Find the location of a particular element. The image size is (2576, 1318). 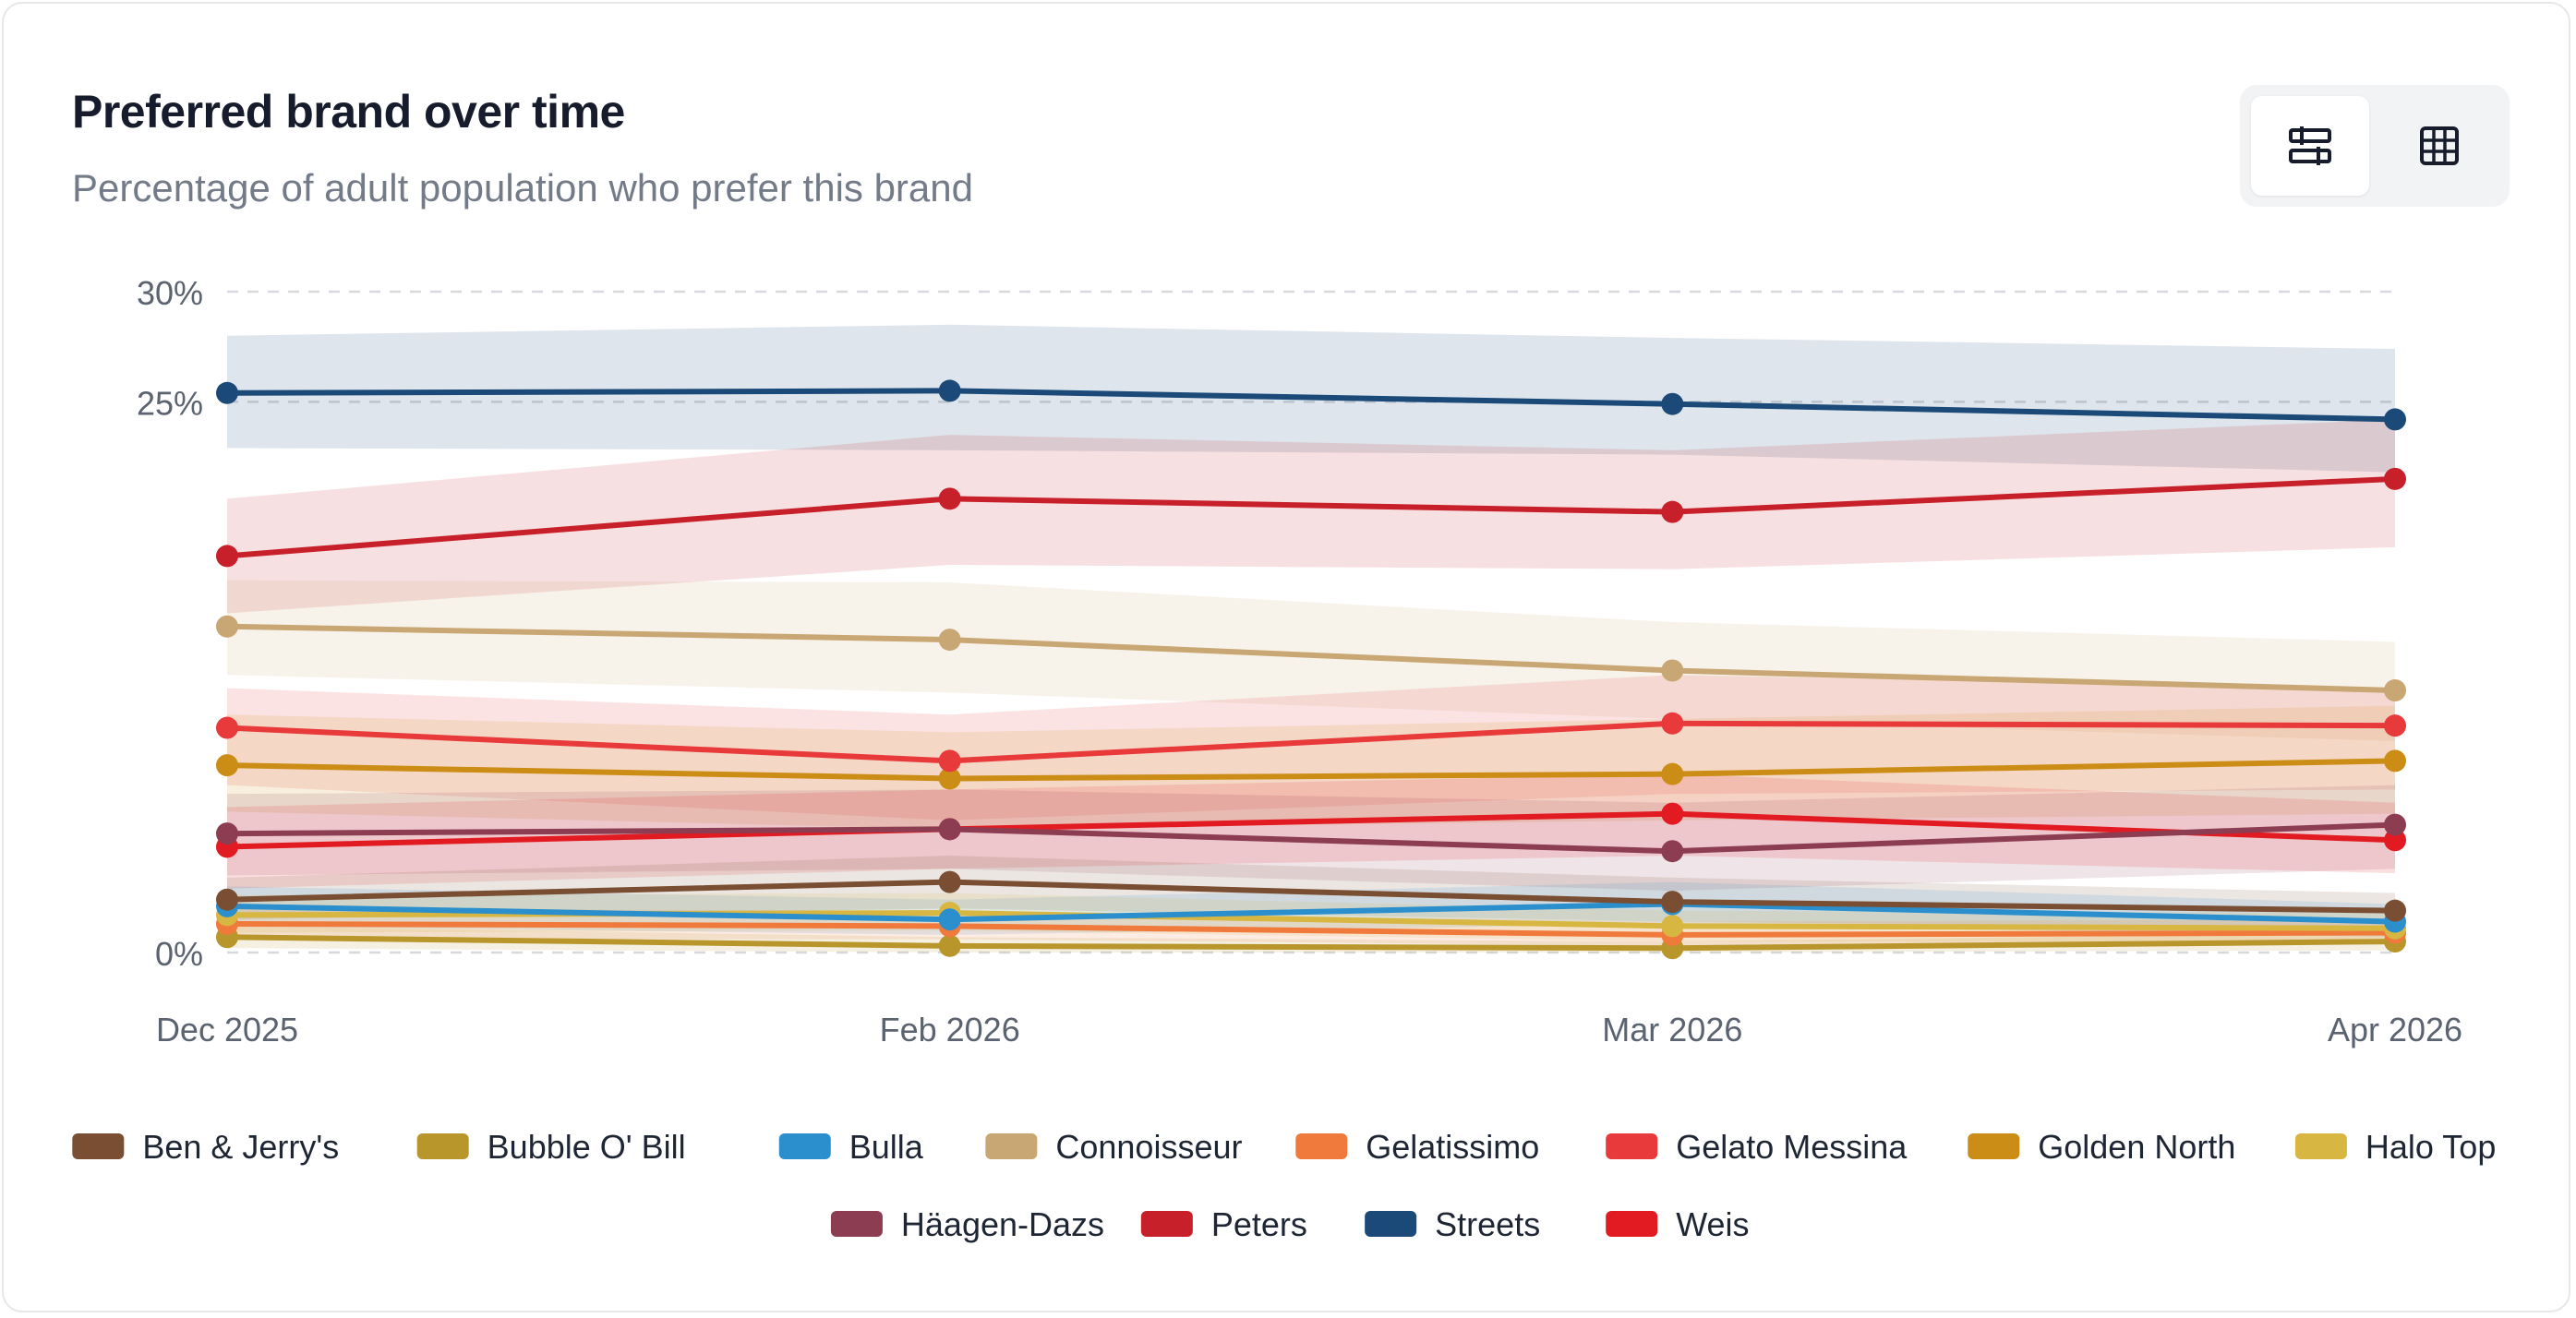

series-line-h-agen-dazs is located at coordinates (1311, 838).